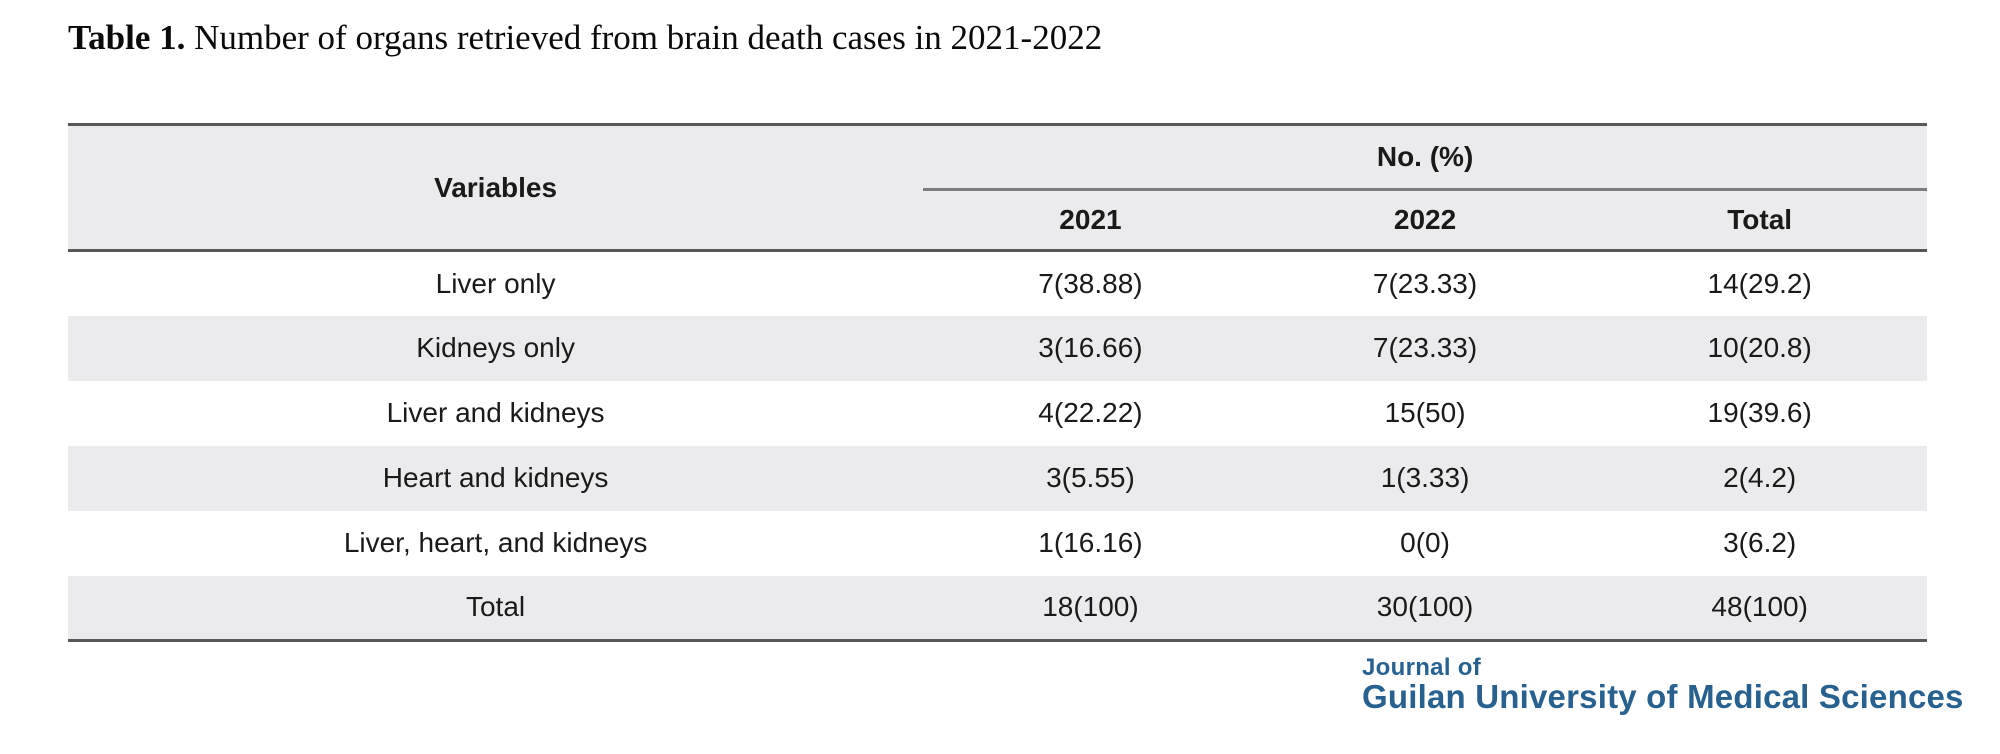 Image resolution: width=2000 pixels, height=754 pixels. I want to click on table-cell: 30(100), so click(1425, 607).